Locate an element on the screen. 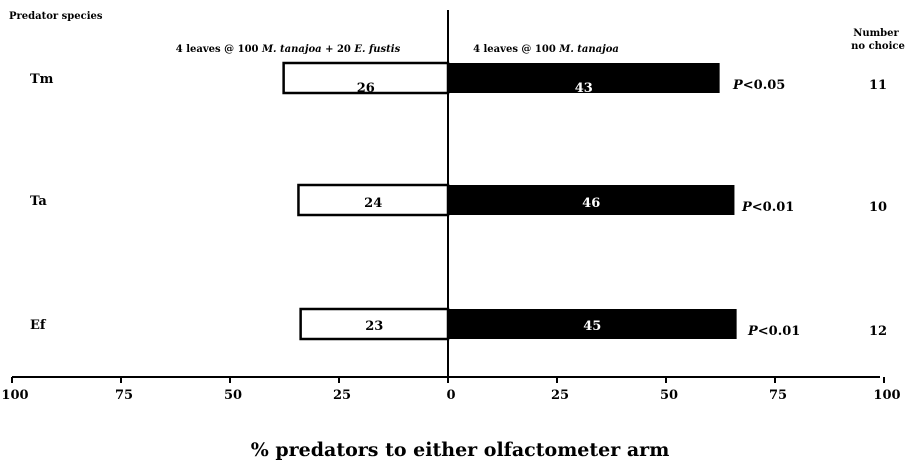  bar-right-value: 43 is located at coordinates (584, 88).